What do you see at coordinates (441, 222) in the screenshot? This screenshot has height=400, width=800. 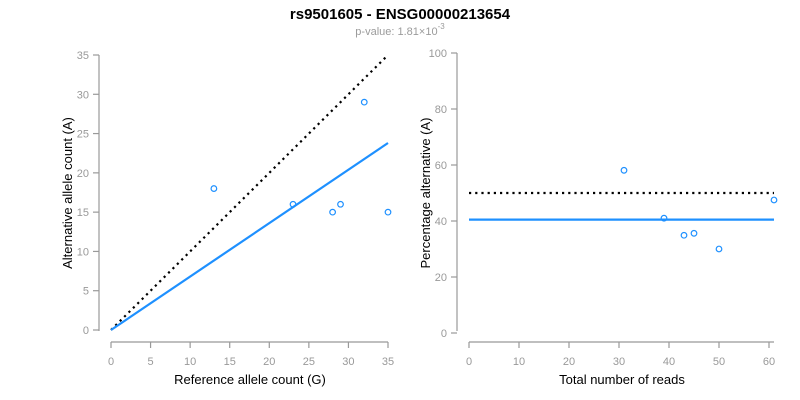 I see `y-tick-label: 40` at bounding box center [441, 222].